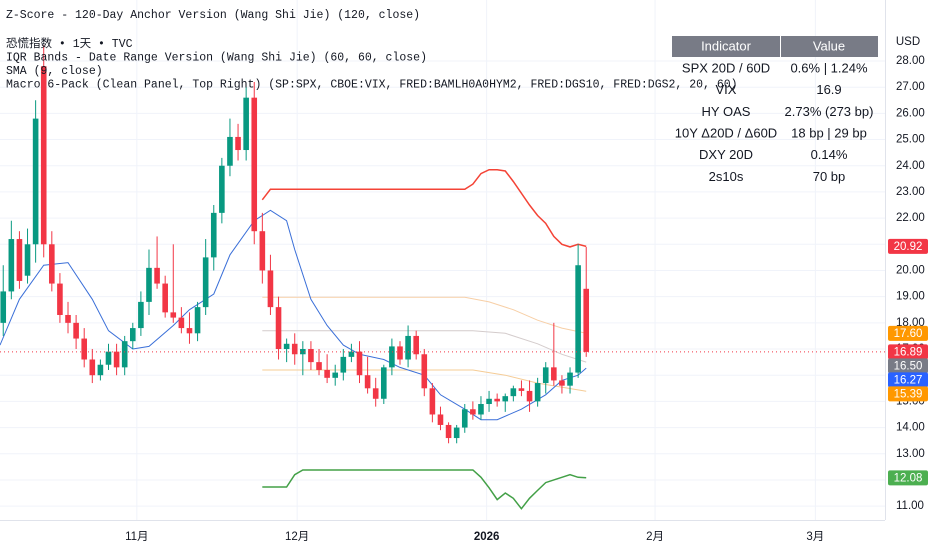 This screenshot has height=550, width=932. Describe the element at coordinates (297, 537) in the screenshot. I see `x-tick-label: 12月` at that location.